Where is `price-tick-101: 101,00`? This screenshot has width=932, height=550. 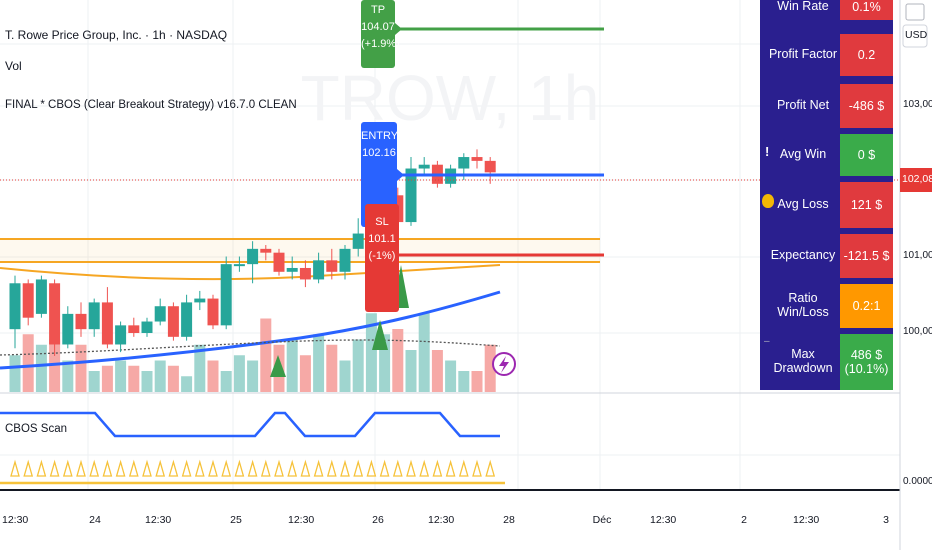 price-tick-101: 101,00 is located at coordinates (917, 255).